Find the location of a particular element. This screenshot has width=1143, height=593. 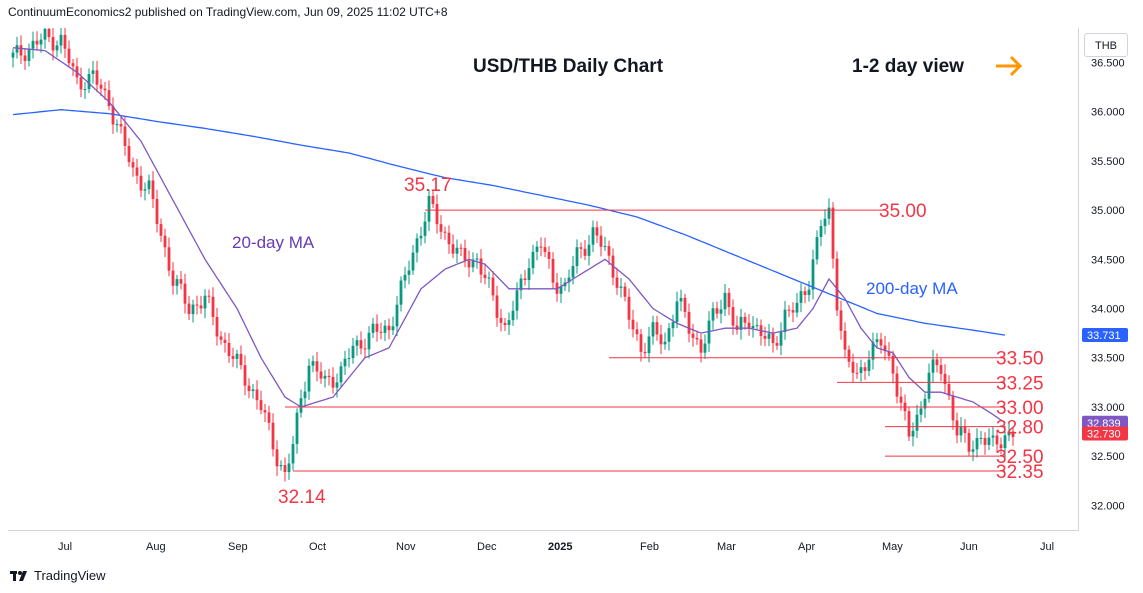

annotation-ma20: 20-day MA is located at coordinates (273, 242).